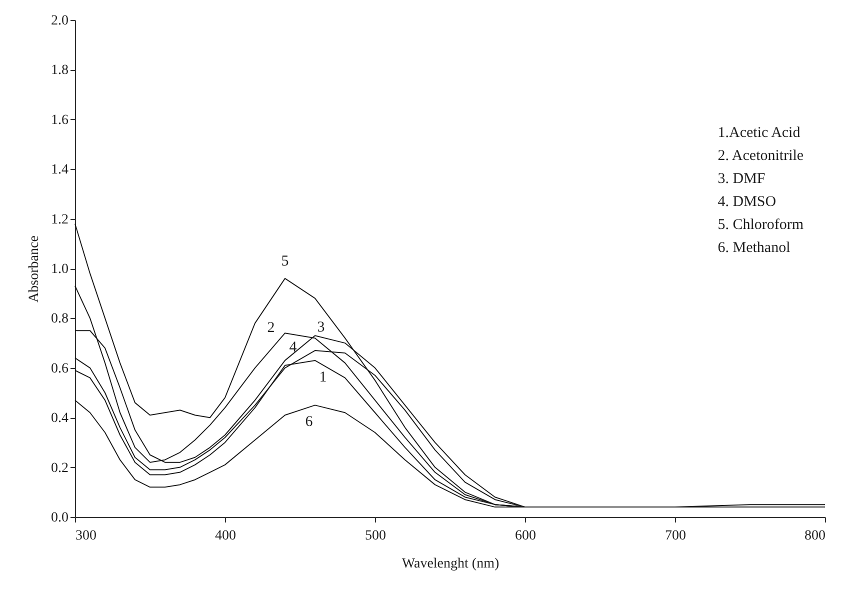 This screenshot has height=597, width=841. What do you see at coordinates (271, 328) in the screenshot?
I see `series-label: 2` at bounding box center [271, 328].